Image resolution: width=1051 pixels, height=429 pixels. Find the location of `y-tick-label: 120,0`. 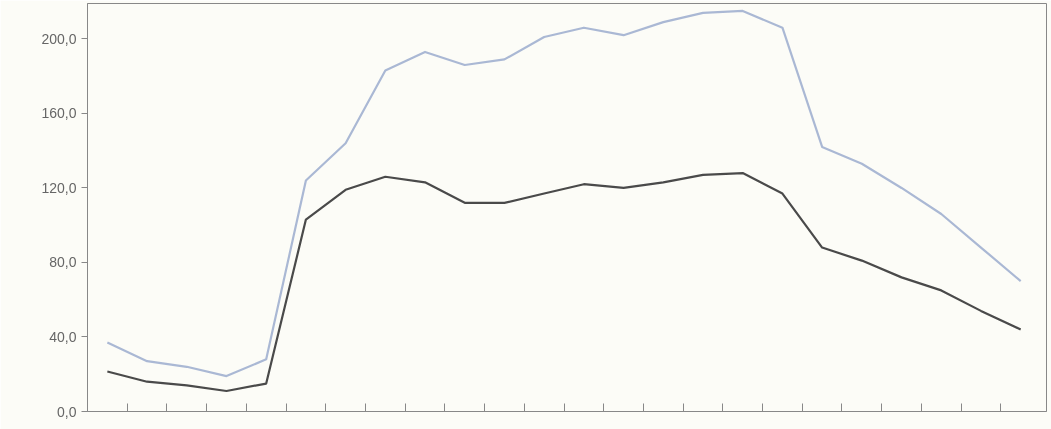

y-tick-label: 120,0 is located at coordinates (59, 187).